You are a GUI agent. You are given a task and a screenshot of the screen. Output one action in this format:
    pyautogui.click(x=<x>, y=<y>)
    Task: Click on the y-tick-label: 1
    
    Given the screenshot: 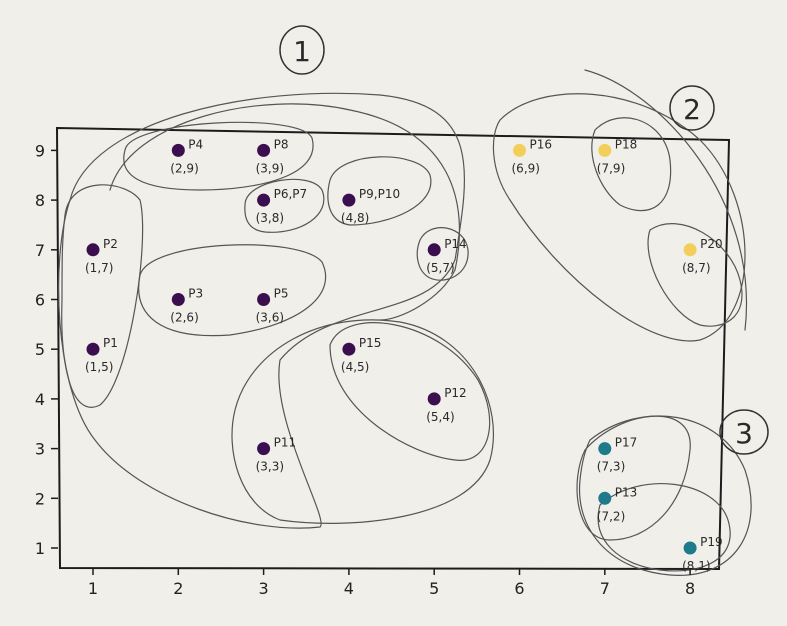 What is the action you would take?
    pyautogui.click(x=40, y=548)
    